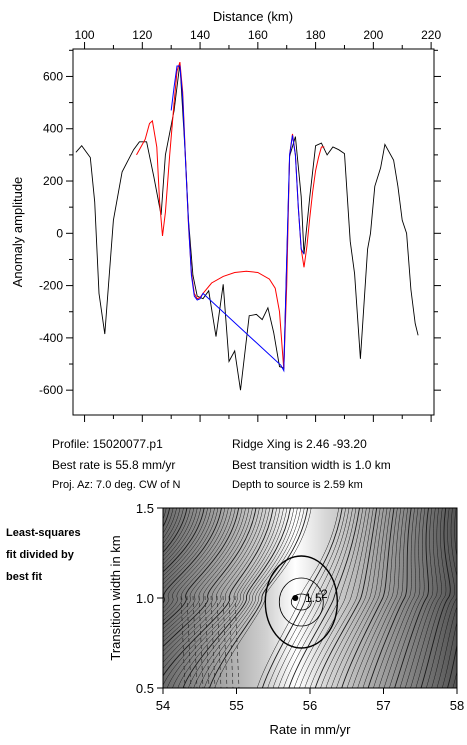 The image size is (467, 745). I want to click on contour-note-line-2: fit divided by, so click(40, 555).